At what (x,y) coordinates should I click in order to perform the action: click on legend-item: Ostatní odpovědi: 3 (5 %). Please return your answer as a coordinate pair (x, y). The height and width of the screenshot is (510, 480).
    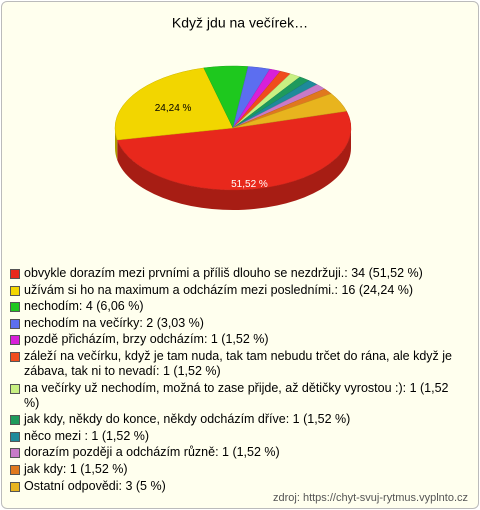
    Looking at the image, I should click on (235, 486).